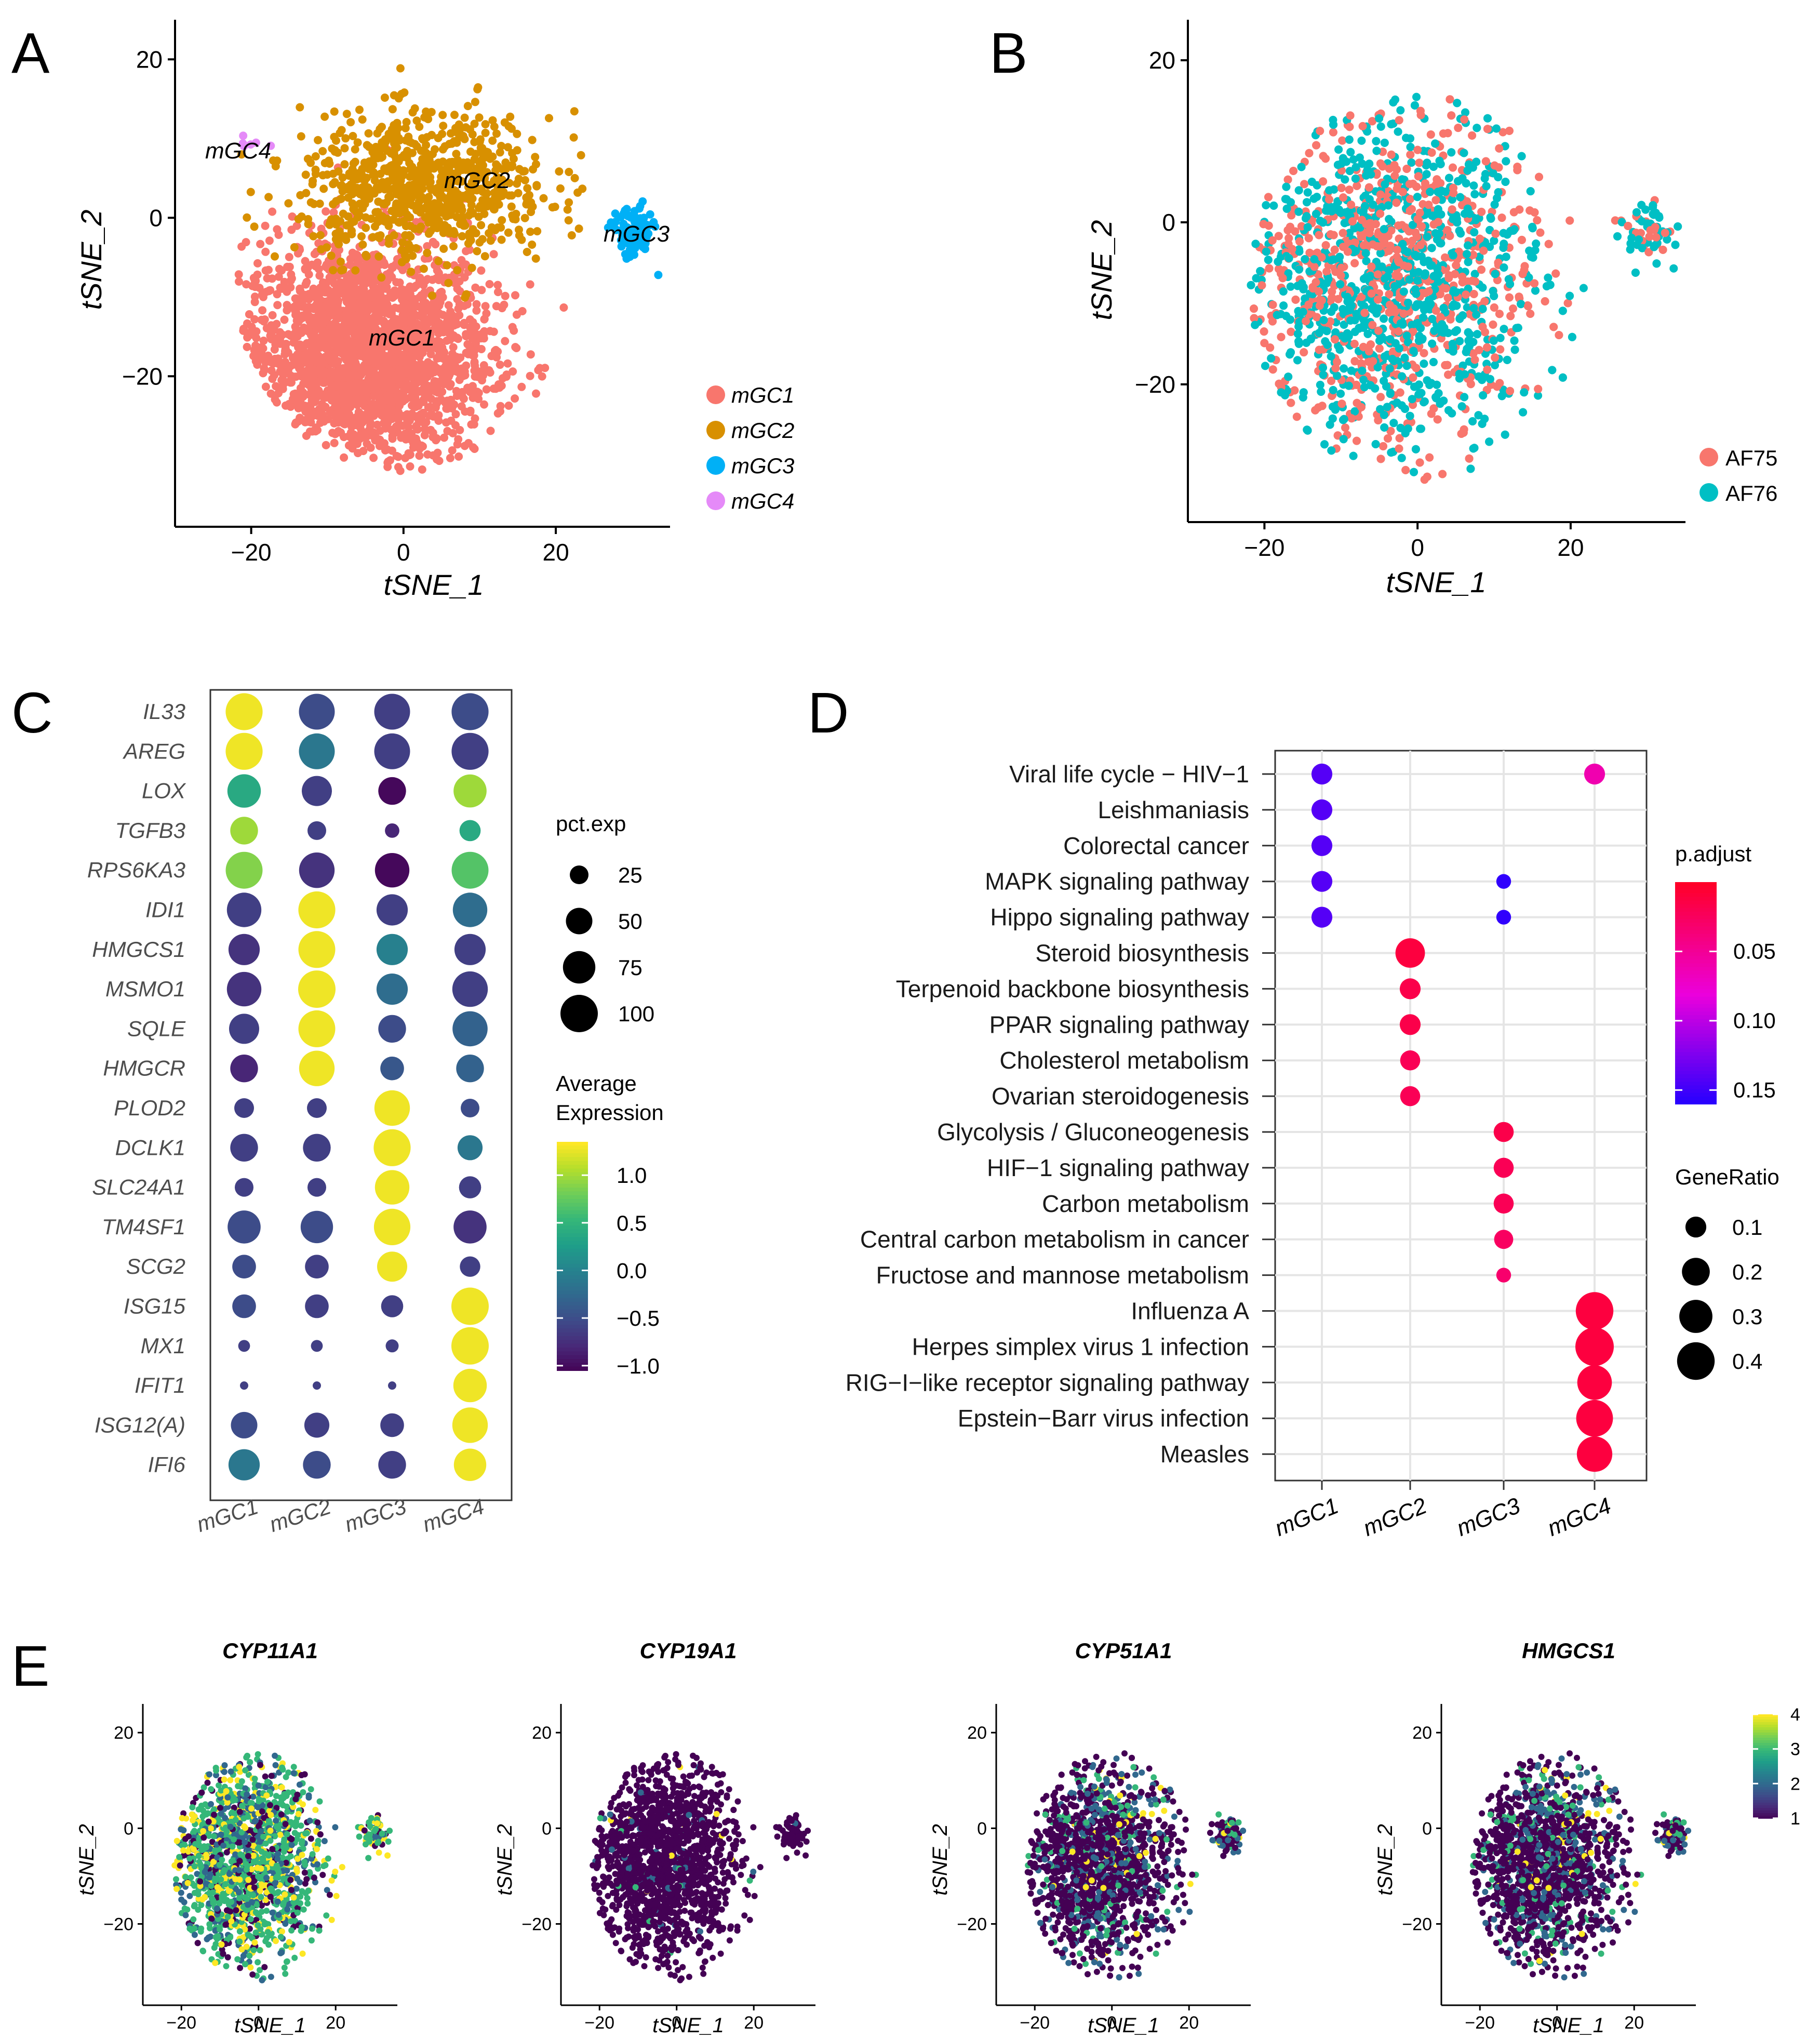  Describe the element at coordinates (31, 53) in the screenshot. I see `panel-a-letter: A` at that location.